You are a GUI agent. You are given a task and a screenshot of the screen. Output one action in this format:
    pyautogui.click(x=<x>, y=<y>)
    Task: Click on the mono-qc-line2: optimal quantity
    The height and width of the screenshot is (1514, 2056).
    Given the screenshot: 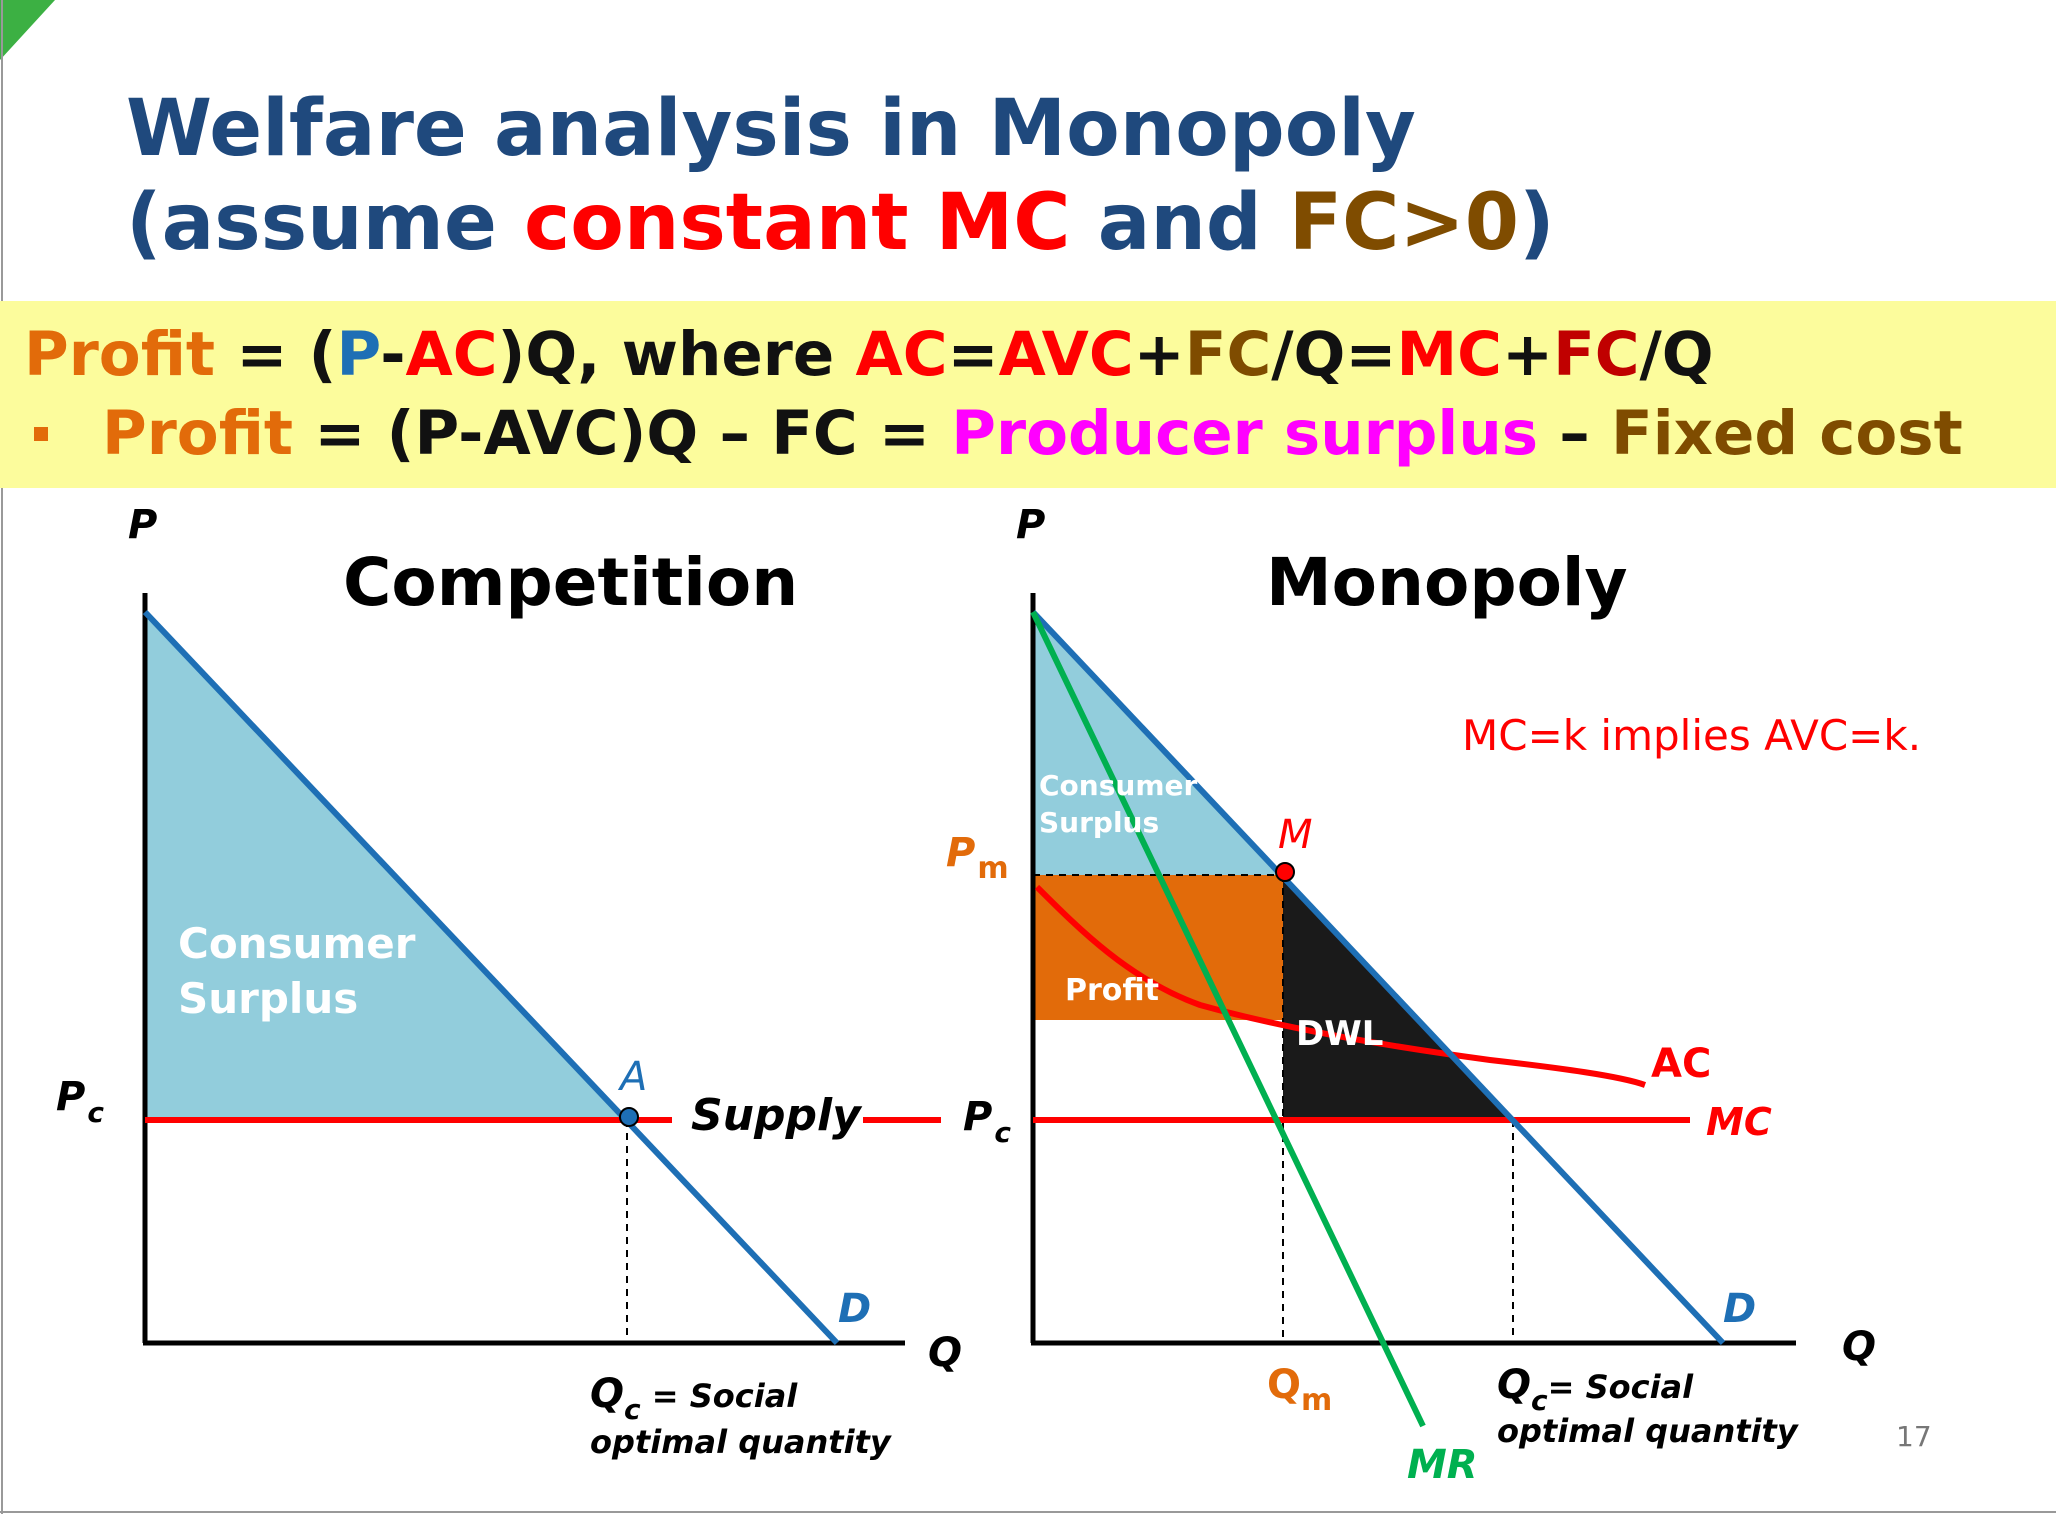 What is the action you would take?
    pyautogui.click(x=1648, y=1431)
    